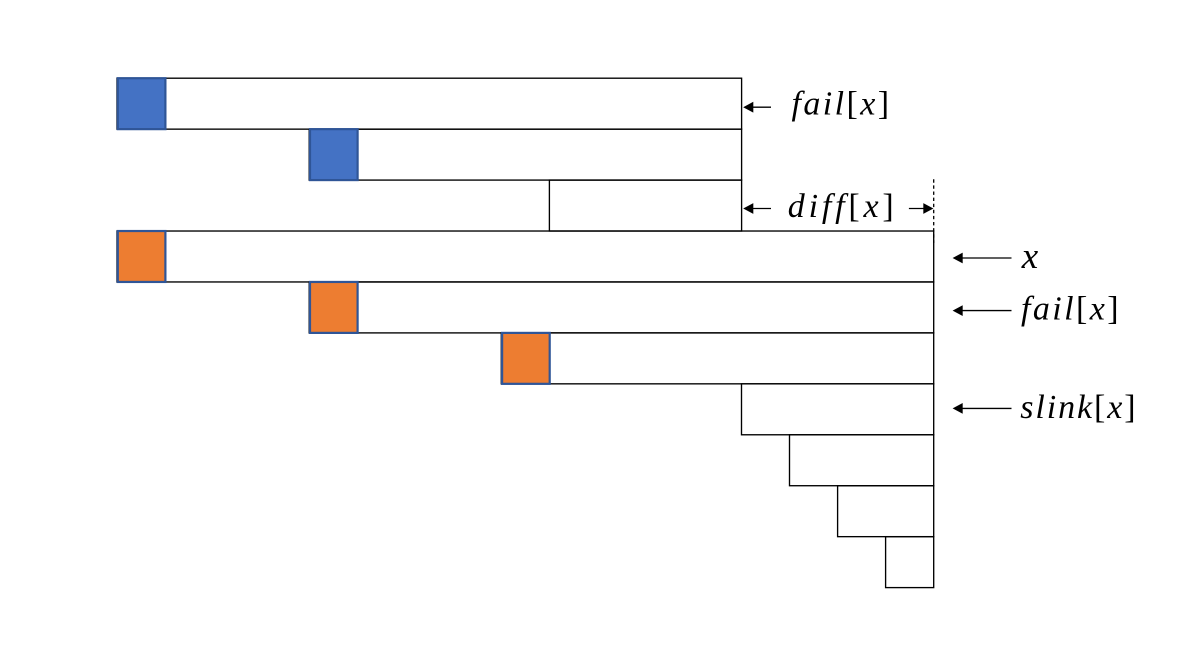 This screenshot has height=660, width=1193. What do you see at coordinates (843, 206) in the screenshot?
I see `svg-text: diff[x]` at bounding box center [843, 206].